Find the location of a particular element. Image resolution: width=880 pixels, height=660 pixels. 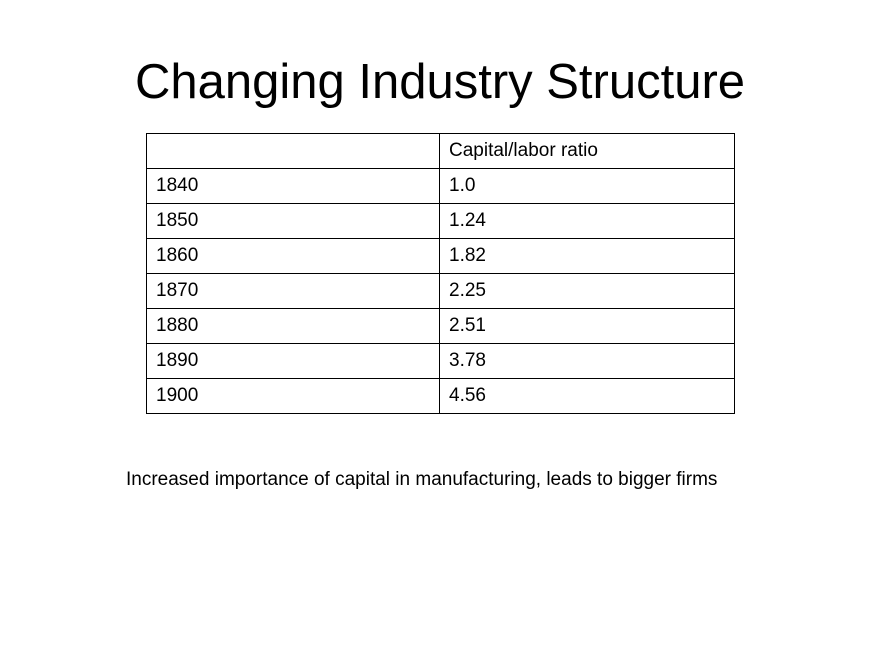

table-row: 1850 1.24 is located at coordinates (440, 221).